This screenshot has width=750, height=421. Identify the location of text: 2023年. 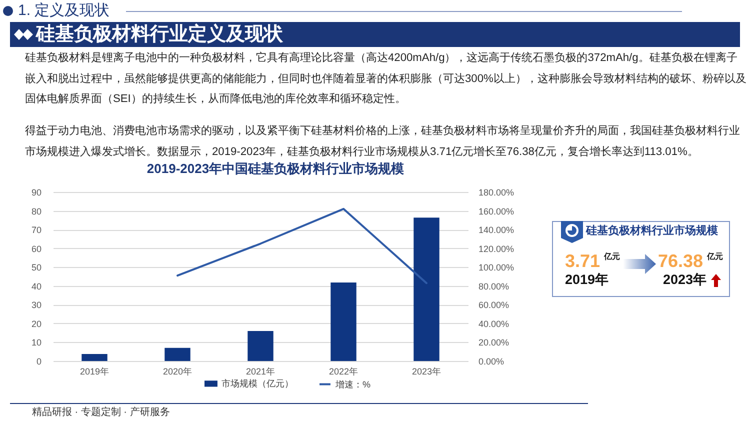
(685, 280).